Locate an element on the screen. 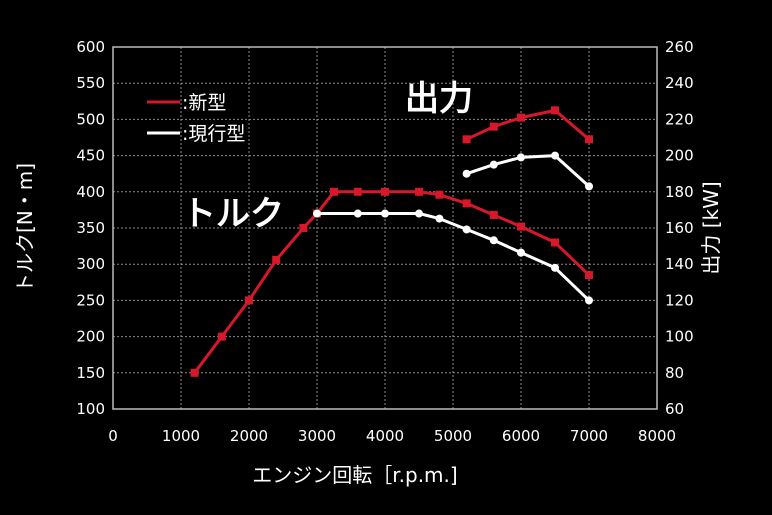  x-tick-label: 7000 is located at coordinates (589, 436).